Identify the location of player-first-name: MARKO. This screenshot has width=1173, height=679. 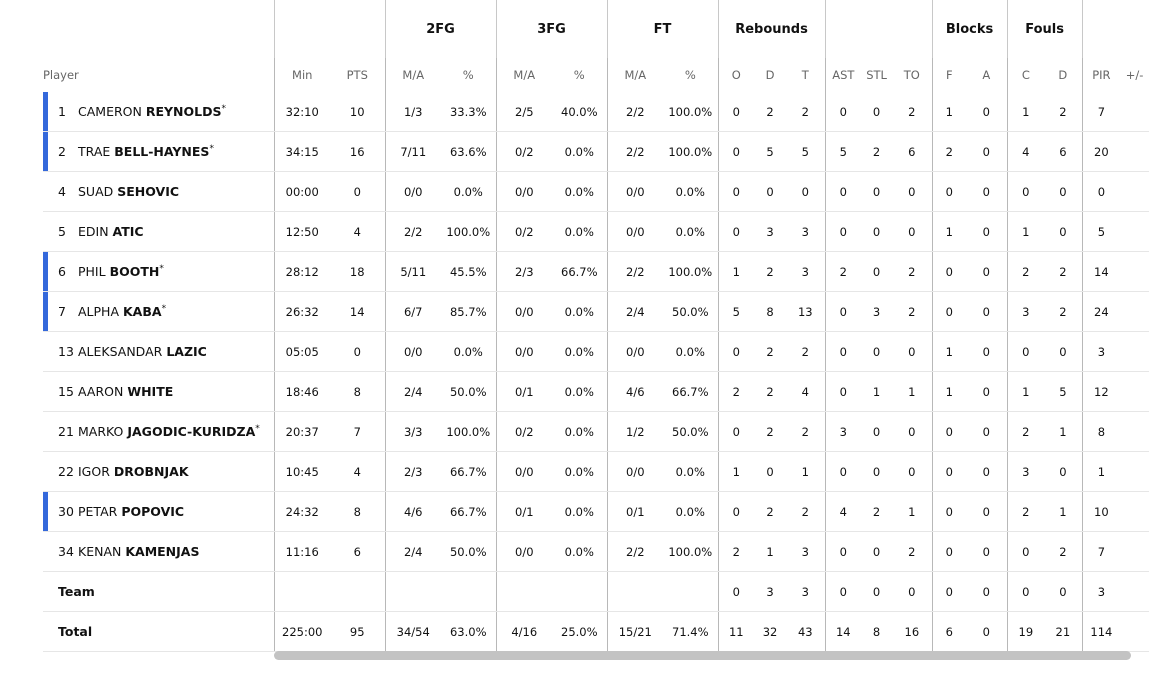
(101, 432).